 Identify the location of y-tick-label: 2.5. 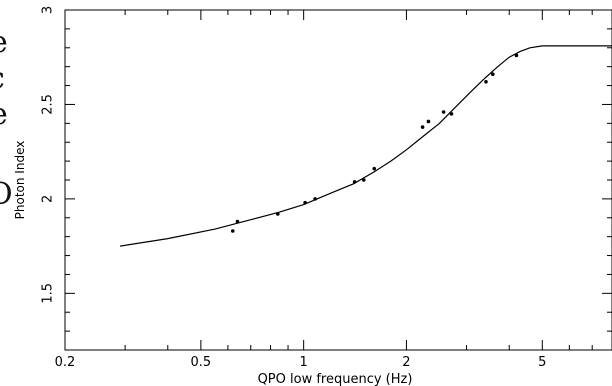
(48, 104).